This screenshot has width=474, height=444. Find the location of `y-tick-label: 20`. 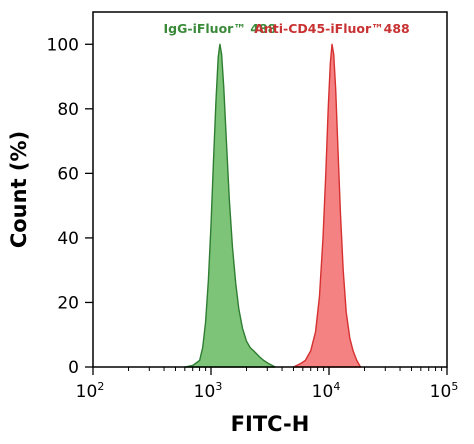

y-tick-label: 20 is located at coordinates (68, 303).